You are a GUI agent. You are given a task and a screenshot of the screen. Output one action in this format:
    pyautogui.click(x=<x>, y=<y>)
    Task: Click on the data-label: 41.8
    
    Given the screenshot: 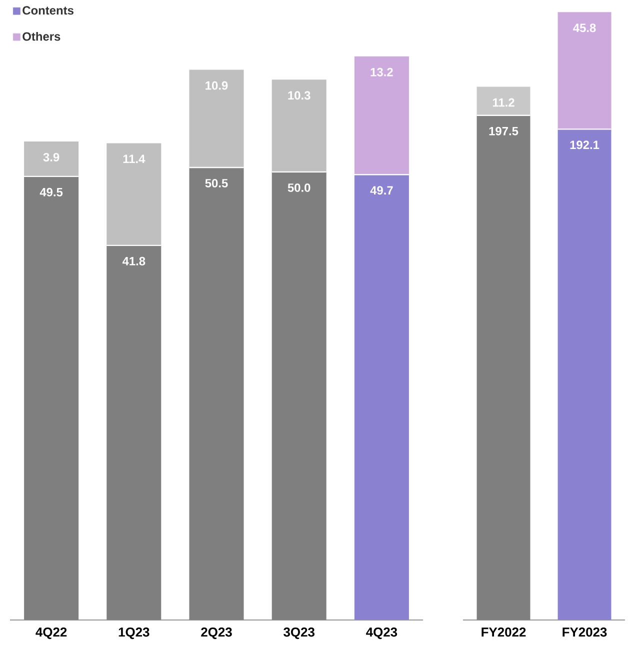 What is the action you would take?
    pyautogui.click(x=134, y=261)
    